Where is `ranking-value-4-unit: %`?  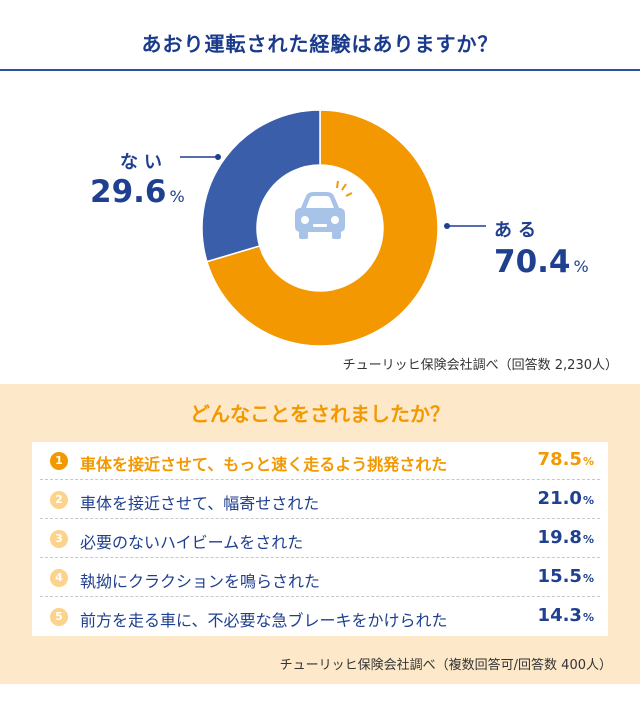
ranking-value-4-unit: % is located at coordinates (588, 578).